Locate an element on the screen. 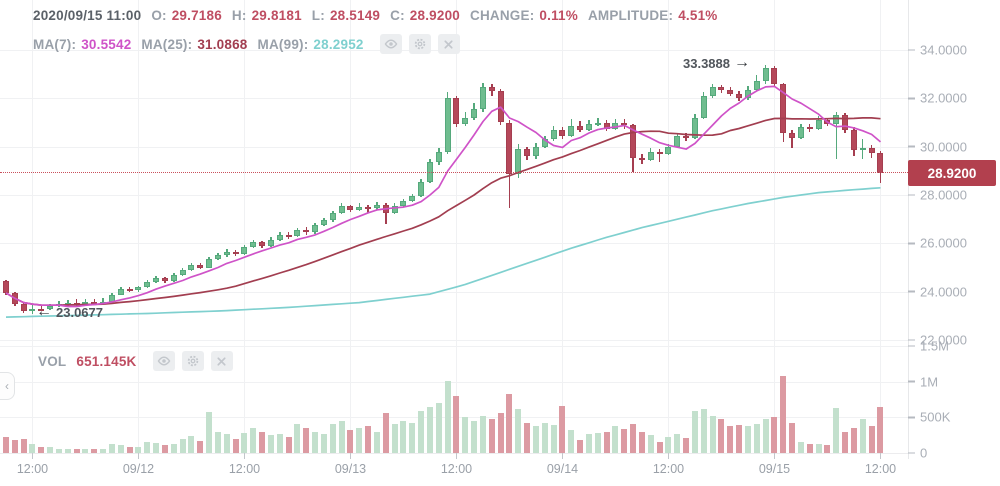  time-axis-tick is located at coordinates (669, 456).